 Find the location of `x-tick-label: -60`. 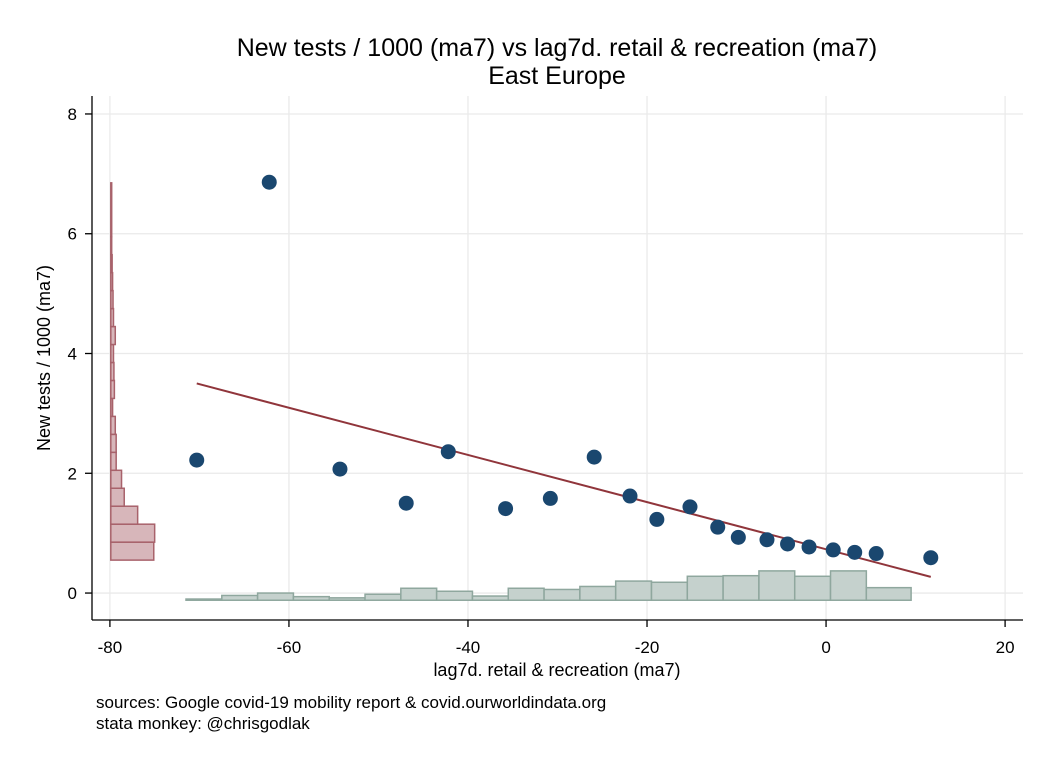

x-tick-label: -60 is located at coordinates (289, 647).